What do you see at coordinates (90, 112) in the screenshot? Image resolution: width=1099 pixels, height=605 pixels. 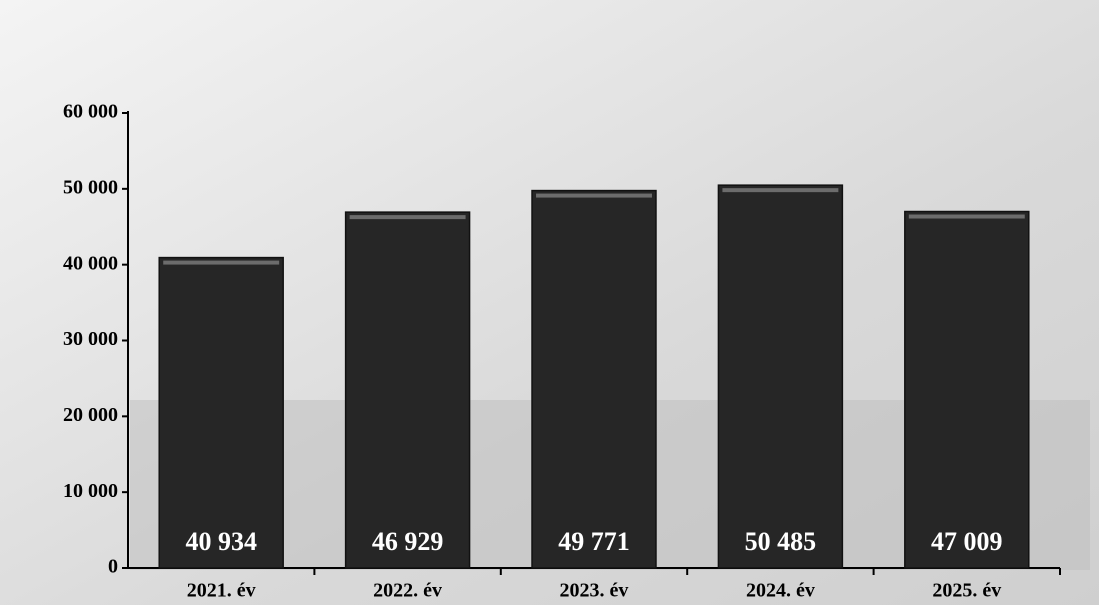 I see `y-tick-label: 60 000` at bounding box center [90, 112].